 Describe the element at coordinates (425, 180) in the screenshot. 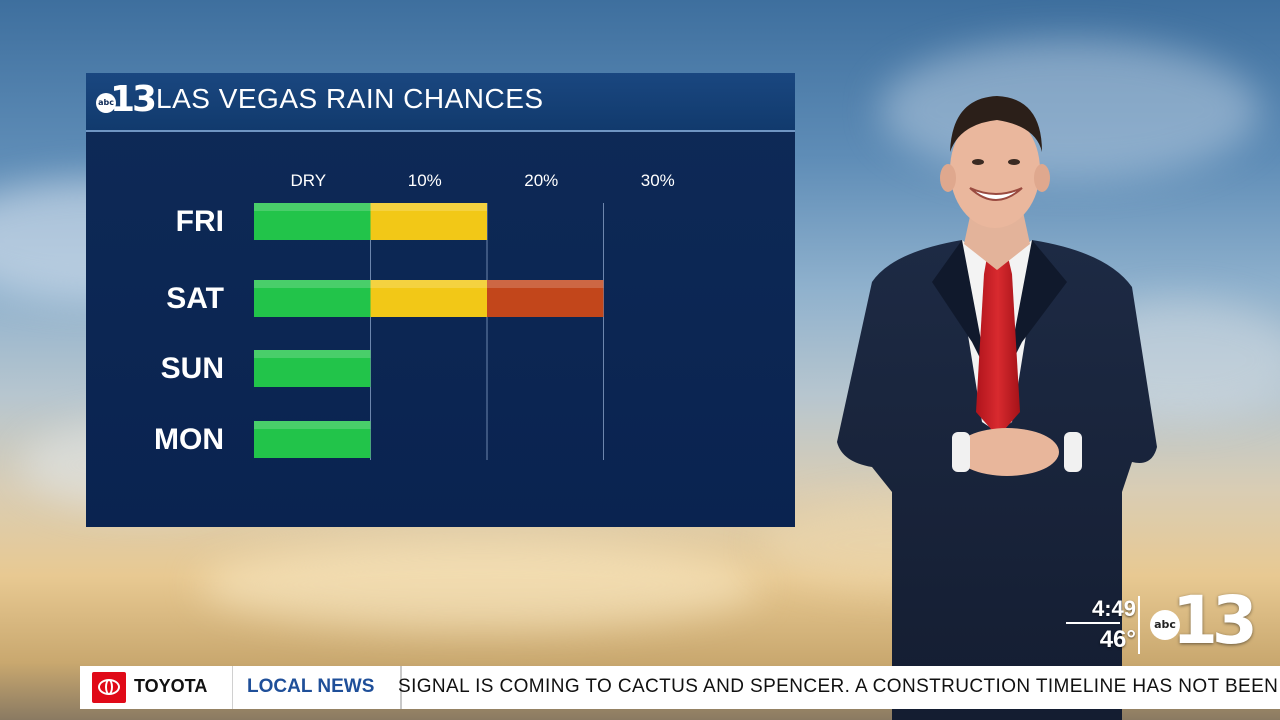

I see `column-label: 10%` at that location.